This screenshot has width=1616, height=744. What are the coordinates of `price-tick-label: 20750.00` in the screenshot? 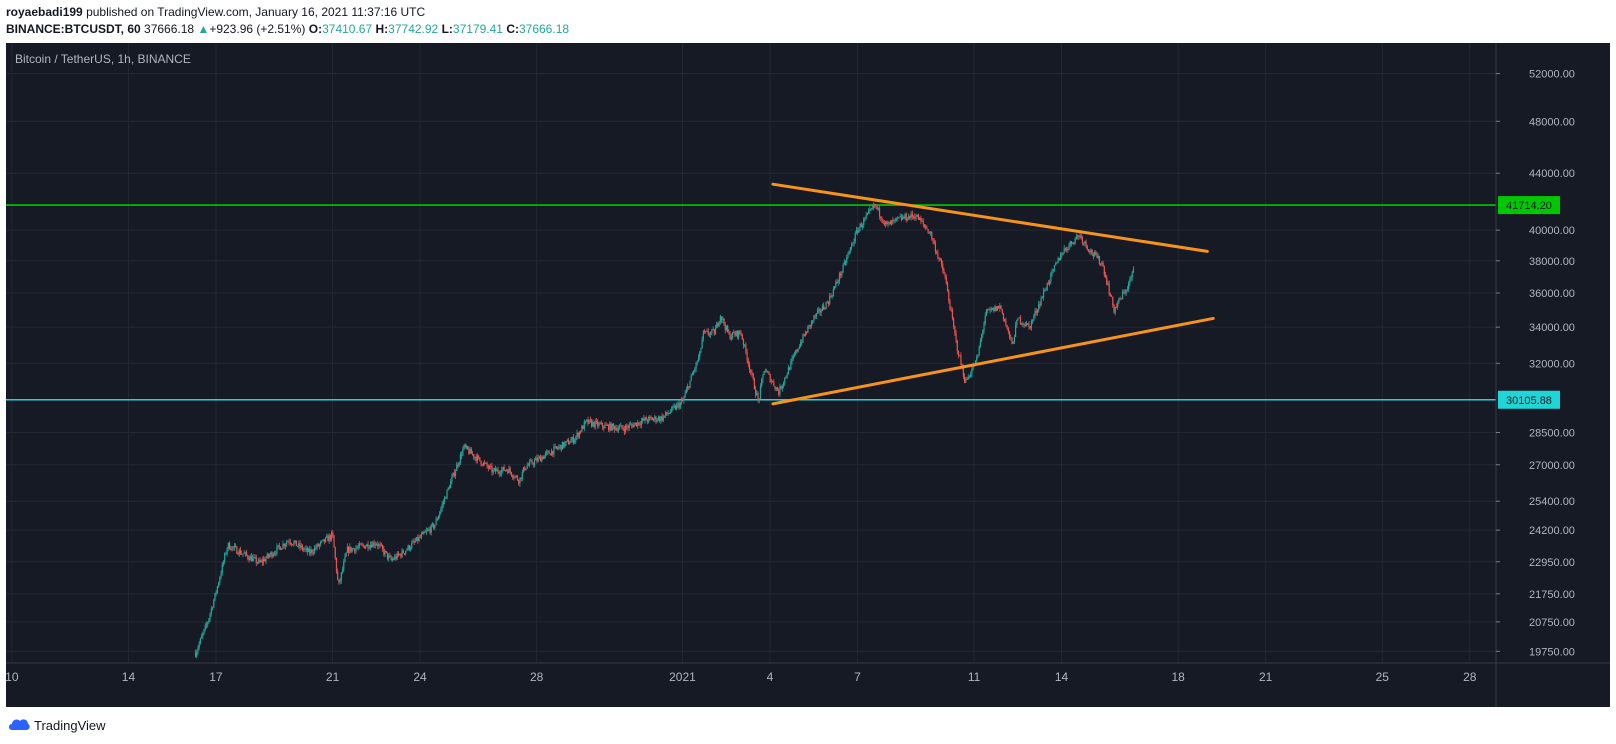 It's located at (1552, 623).